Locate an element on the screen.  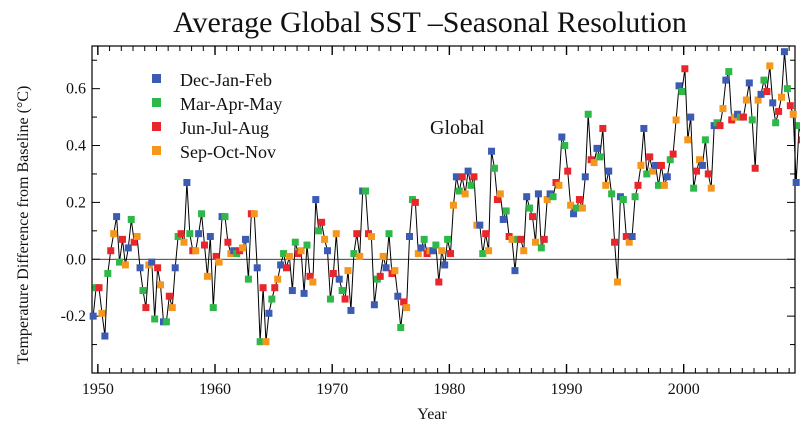
legend-label: Mar-Apr-May is located at coordinates (231, 104).